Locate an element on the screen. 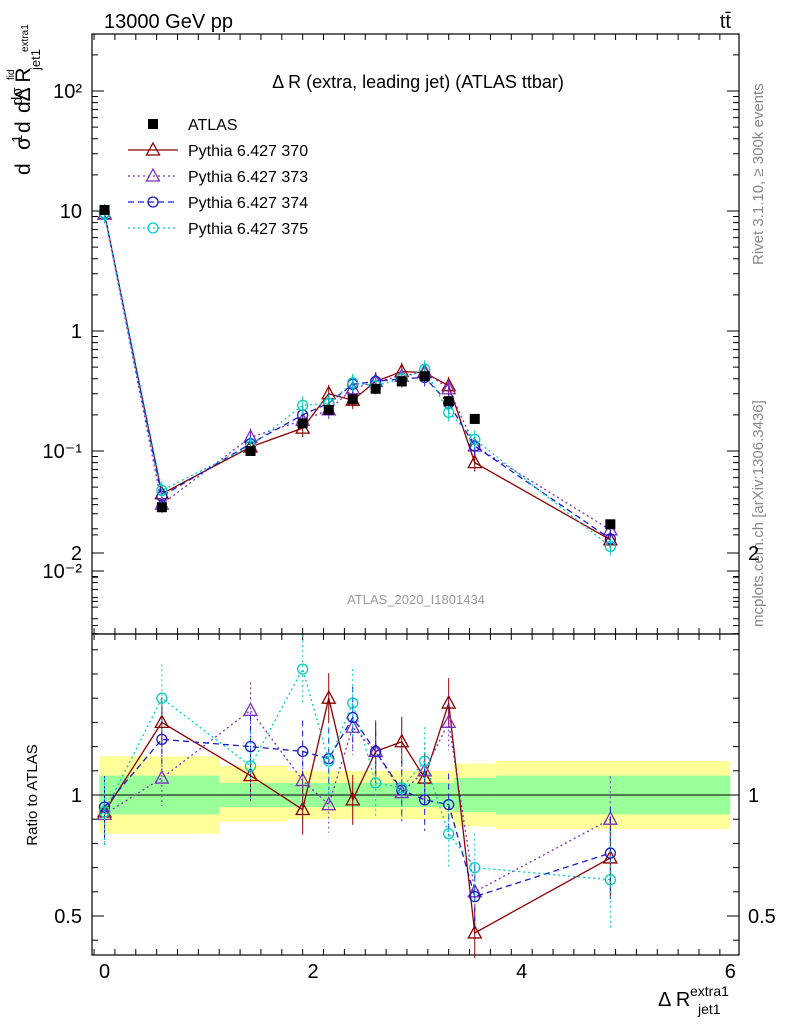 The height and width of the screenshot is (1024, 786). legend-label: Pythia 6.427 375 is located at coordinates (248, 229).